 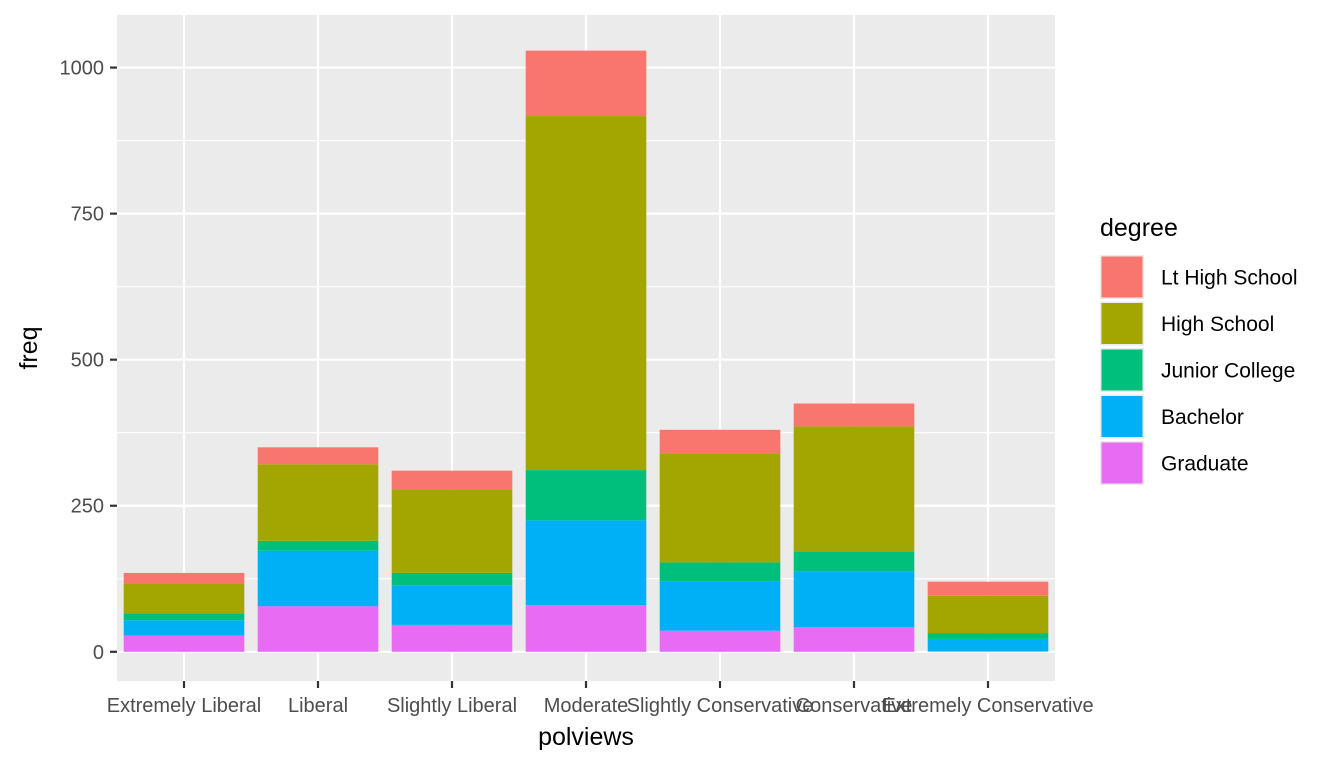 I want to click on legend-label: Lt High School, so click(x=1229, y=278).